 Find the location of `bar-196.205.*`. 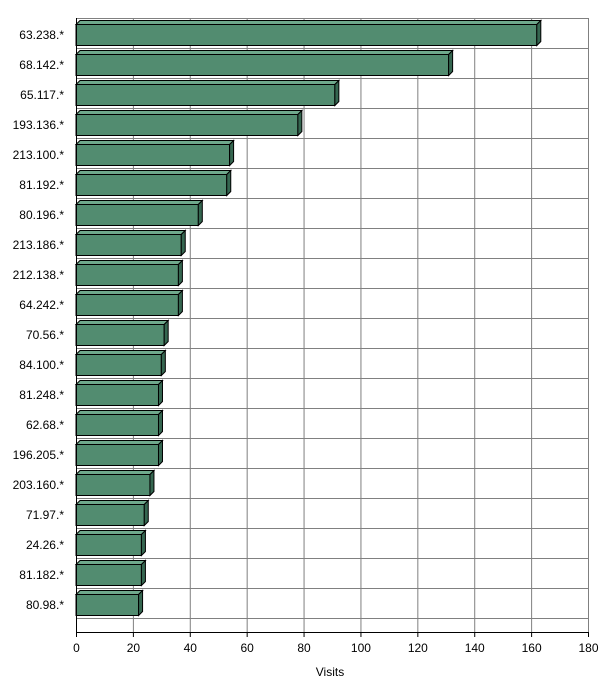

bar-196.205.* is located at coordinates (119, 453).